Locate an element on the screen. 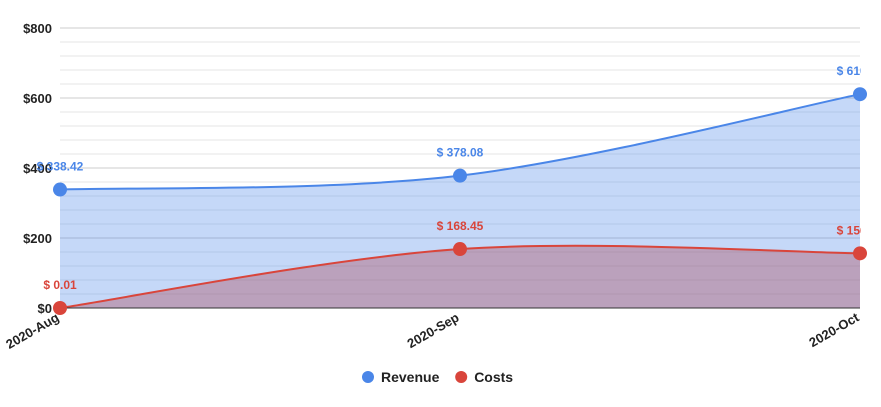 This screenshot has width=881, height=407. data-label-revenue: $ 378.08 is located at coordinates (460, 153).